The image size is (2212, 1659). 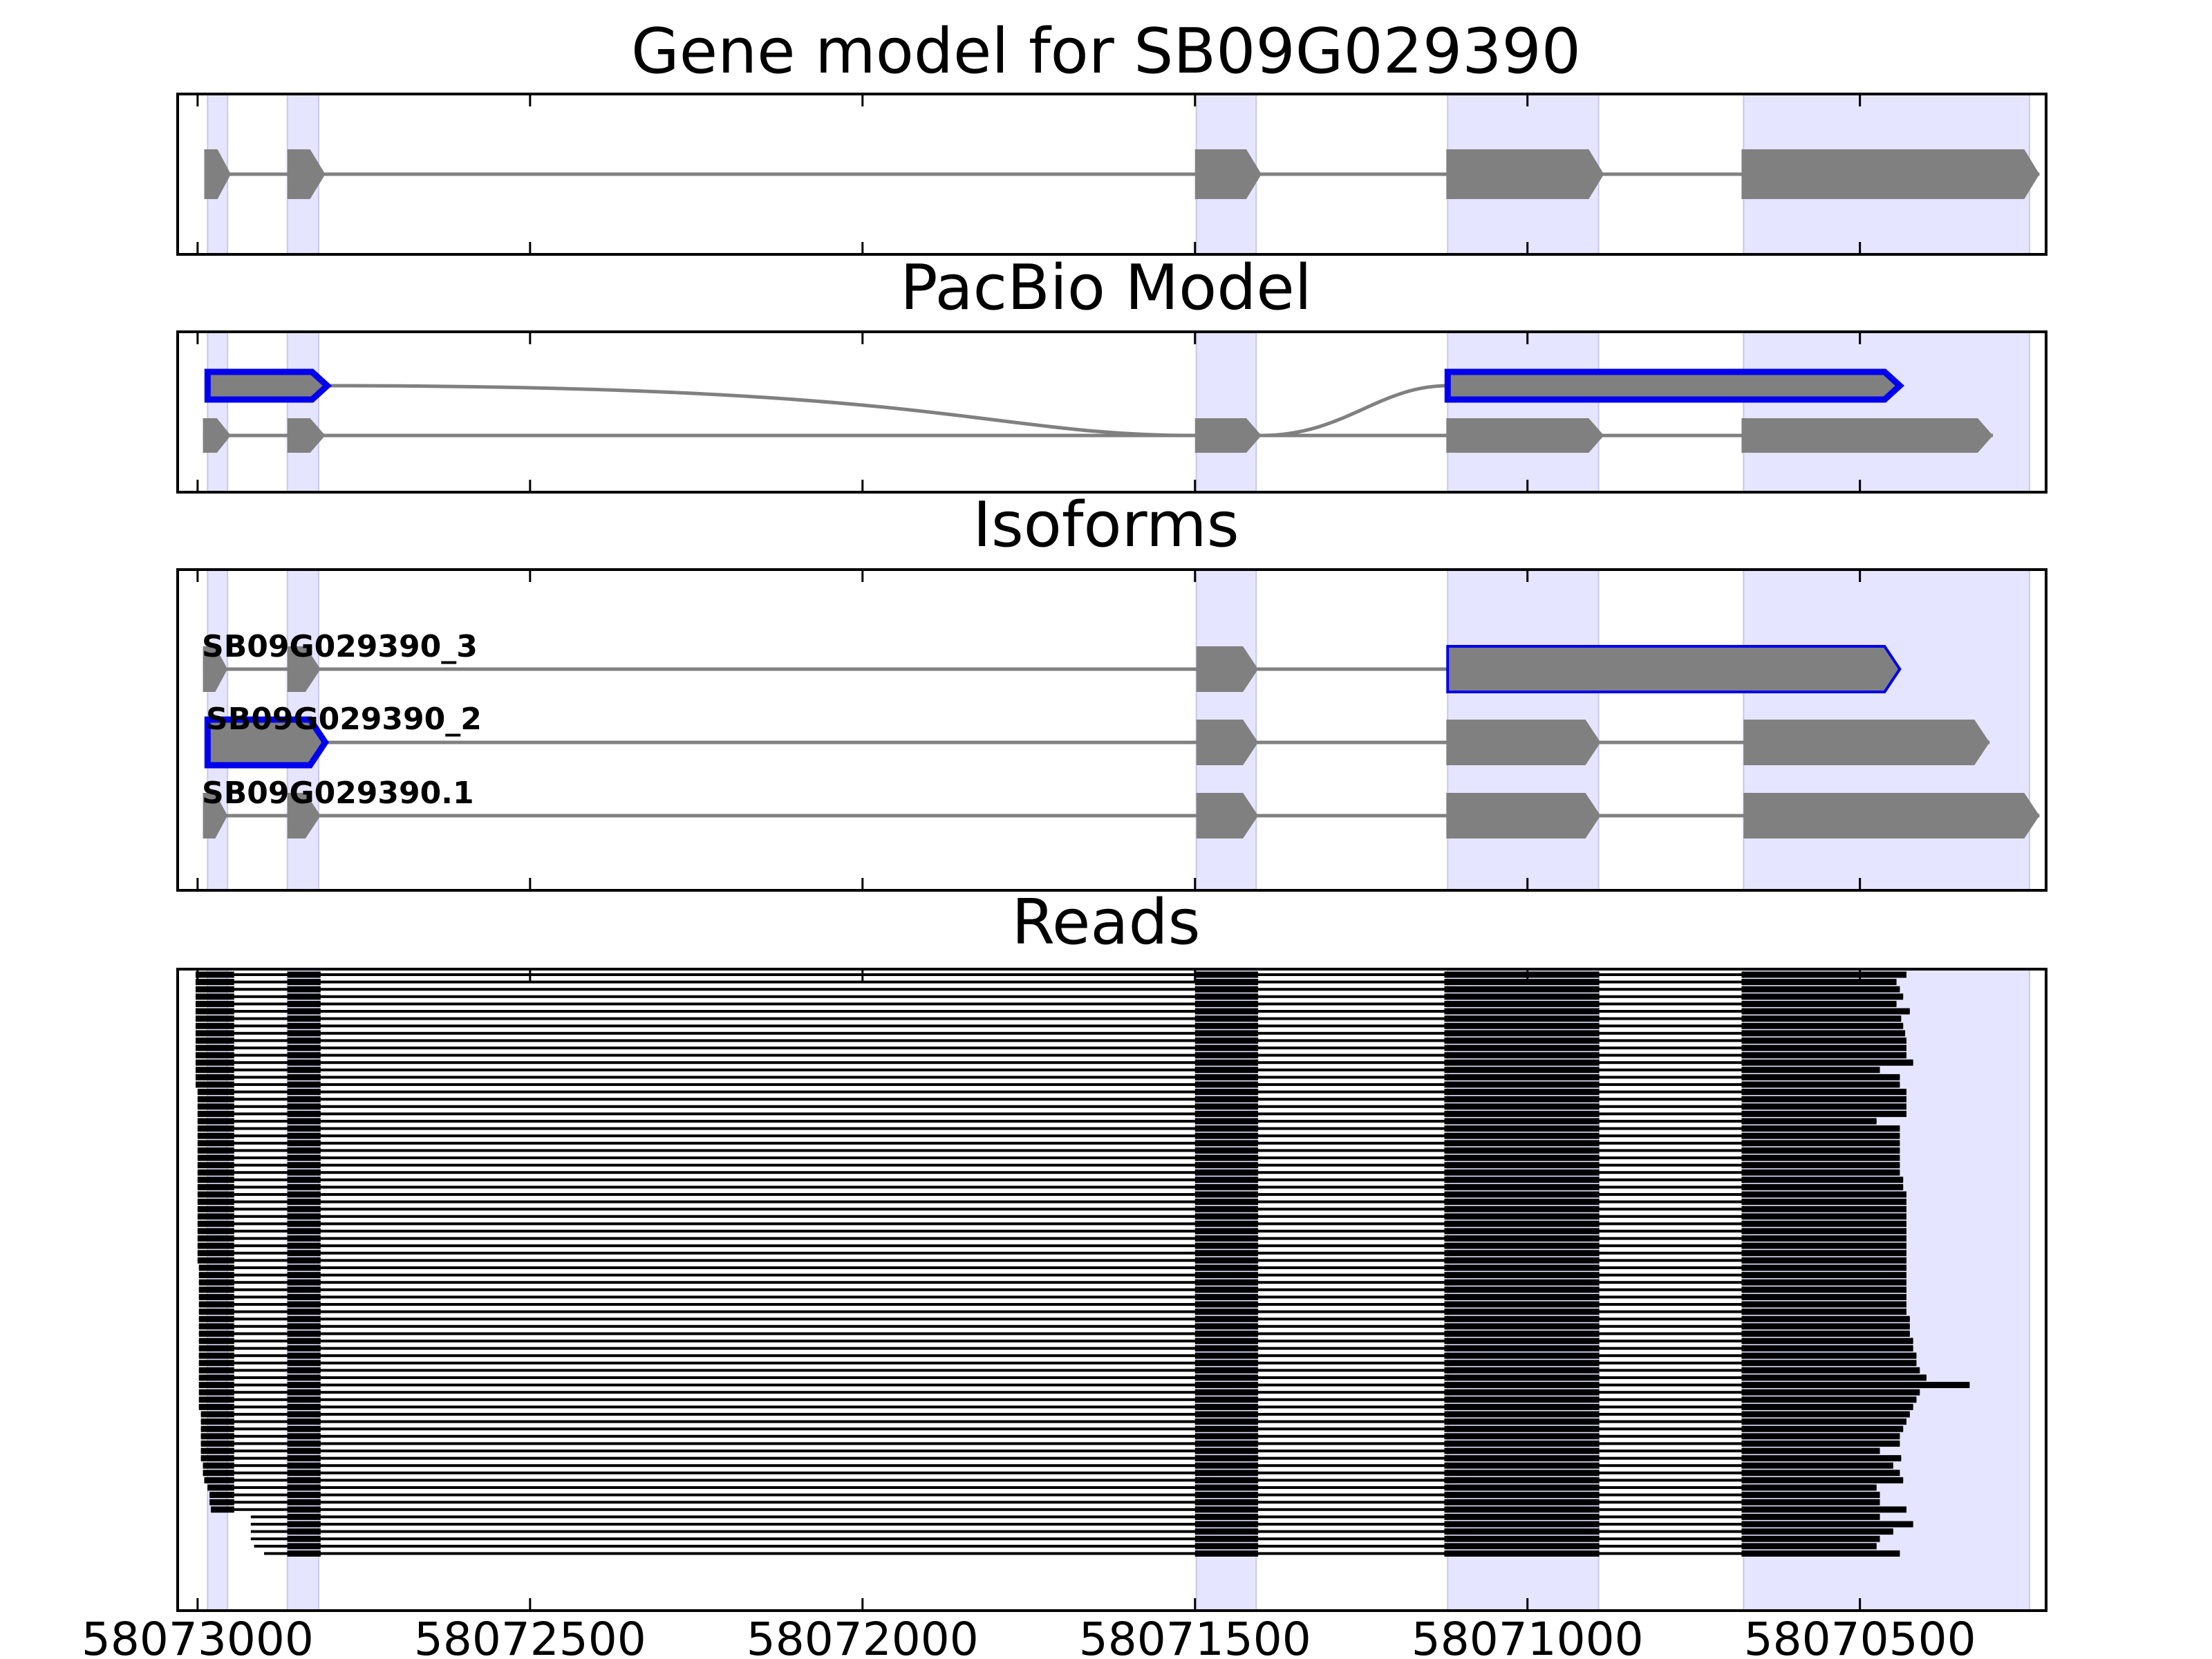 I want to click on x-tick-label: 58070500, so click(x=1860, y=1636).